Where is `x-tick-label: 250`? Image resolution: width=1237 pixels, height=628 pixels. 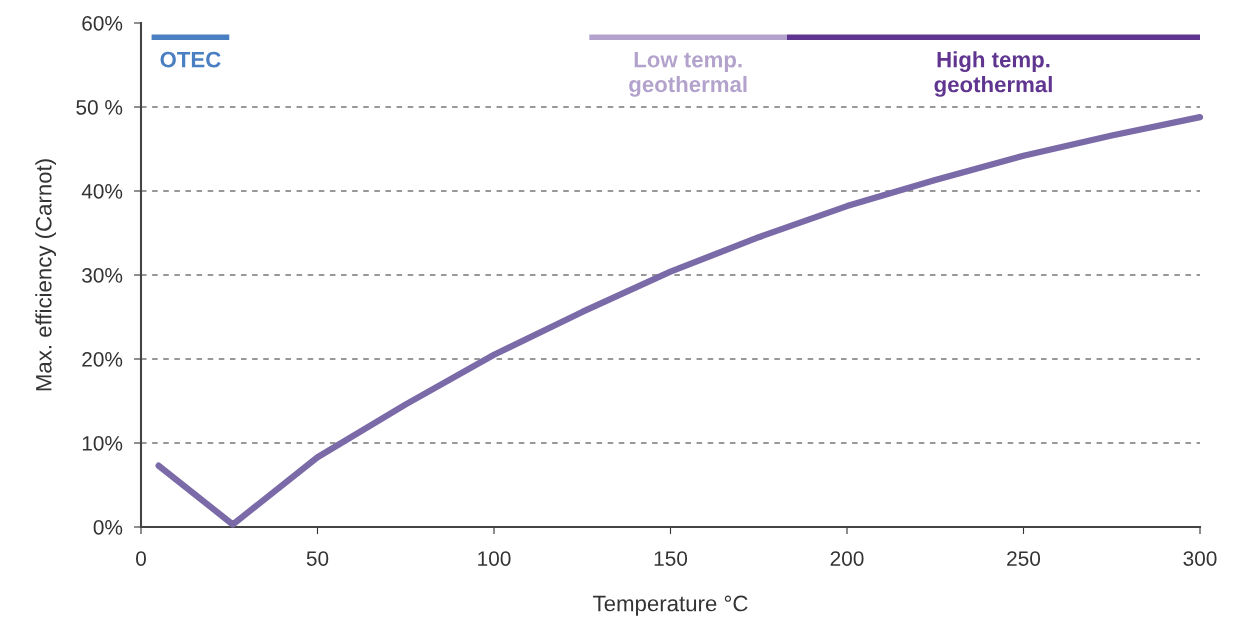
x-tick-label: 250 is located at coordinates (1024, 558).